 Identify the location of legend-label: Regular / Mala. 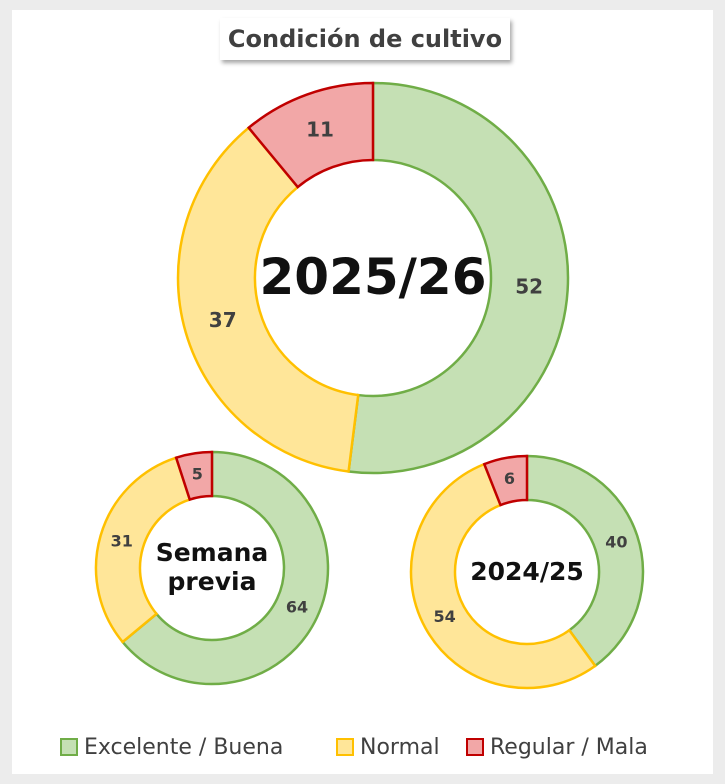
(569, 747).